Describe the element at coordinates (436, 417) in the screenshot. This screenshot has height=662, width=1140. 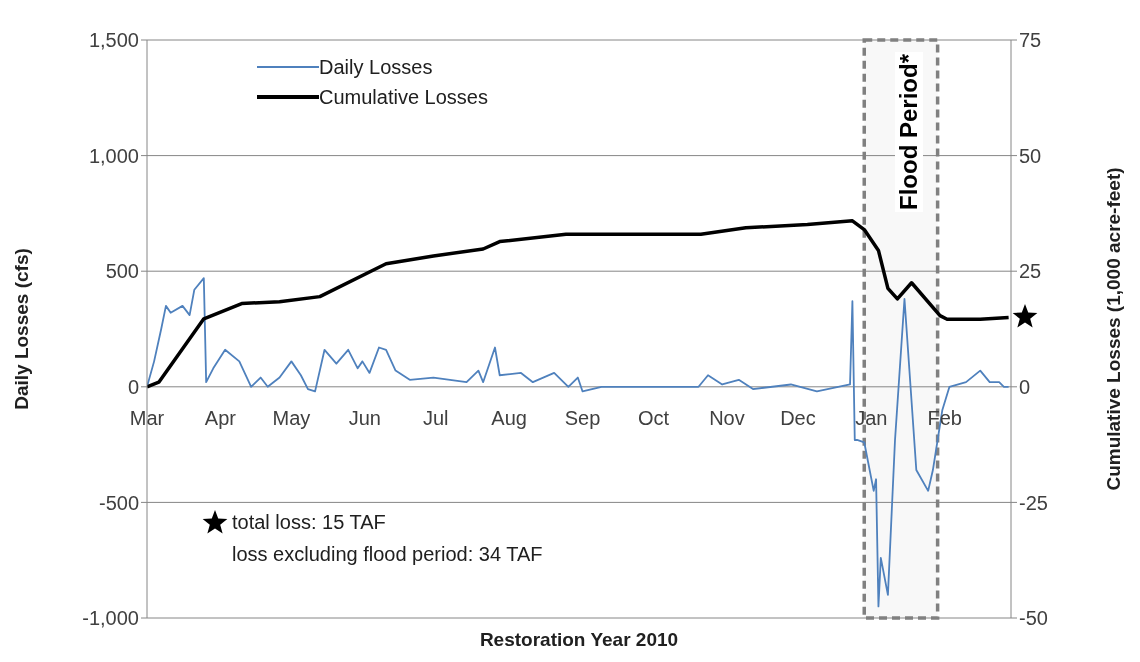
I see `x-tick-label: Jul` at that location.